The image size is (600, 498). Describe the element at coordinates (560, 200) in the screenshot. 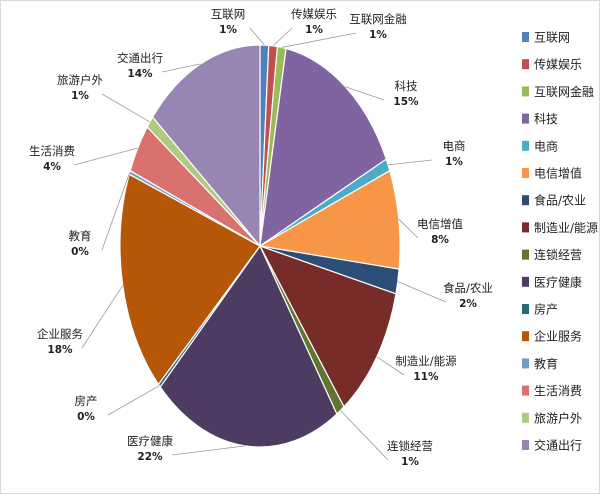

I see `legend-item-label: 食品/农业` at that location.